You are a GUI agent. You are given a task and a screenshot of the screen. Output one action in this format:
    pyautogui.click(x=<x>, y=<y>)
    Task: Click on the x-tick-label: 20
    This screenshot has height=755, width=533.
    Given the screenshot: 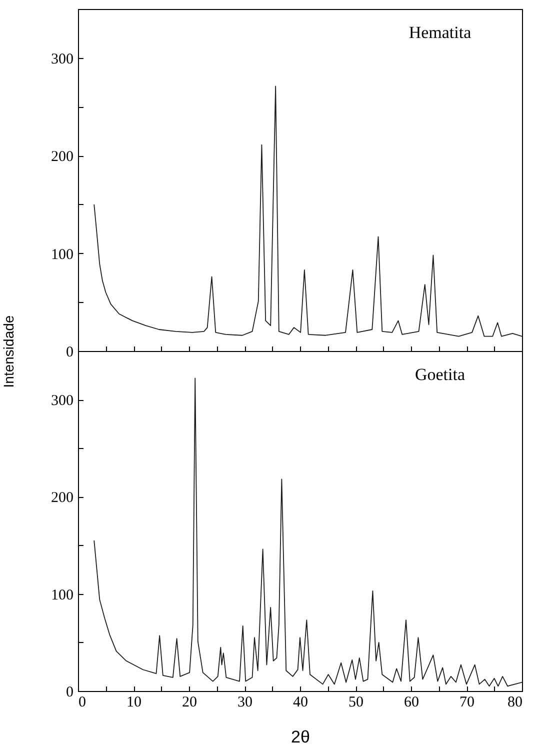 What is the action you would take?
    pyautogui.click(x=189, y=702)
    